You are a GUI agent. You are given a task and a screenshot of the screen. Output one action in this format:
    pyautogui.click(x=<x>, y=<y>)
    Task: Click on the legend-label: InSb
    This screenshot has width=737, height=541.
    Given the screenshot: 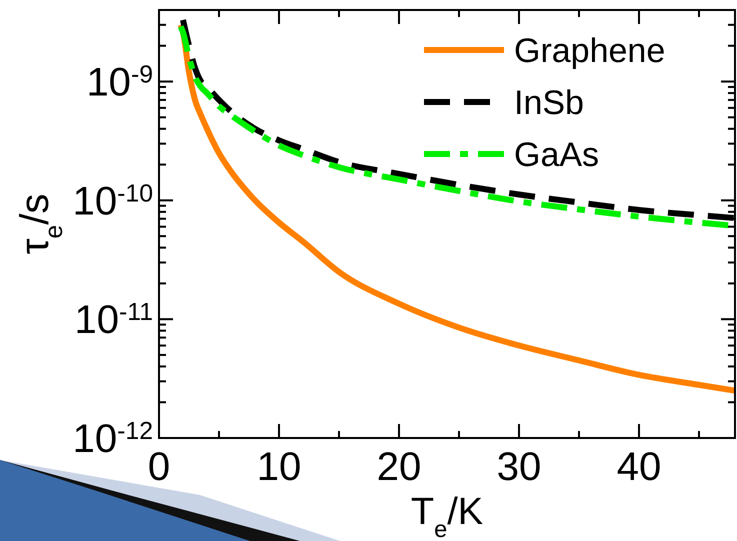 What is the action you would take?
    pyautogui.click(x=549, y=103)
    